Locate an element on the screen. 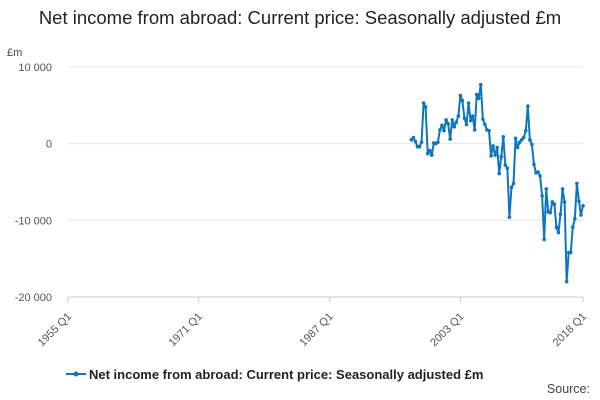  x-axis-tick-labels: 1955 Q1 1971 Q1 1987 Q1 2003 Q1 2018 Q1 is located at coordinates (312, 330).